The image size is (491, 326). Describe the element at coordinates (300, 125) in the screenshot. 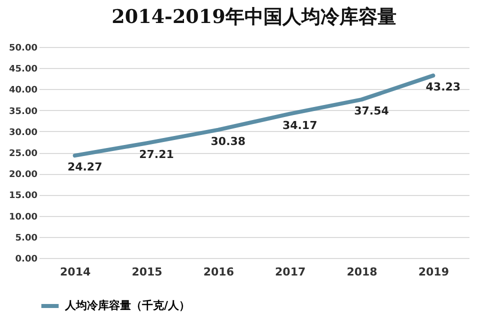

I see `data-label: 34.17` at that location.